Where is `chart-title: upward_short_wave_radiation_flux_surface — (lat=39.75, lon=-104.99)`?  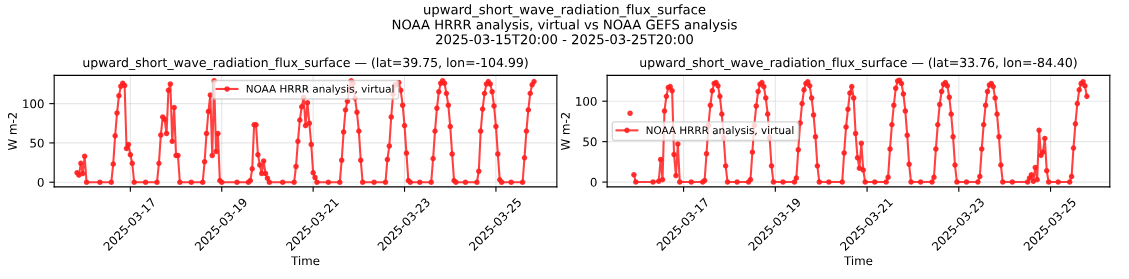
chart-title: upward_short_wave_radiation_flux_surface — (lat=39.75, lon=-104.99) is located at coordinates (305, 63).